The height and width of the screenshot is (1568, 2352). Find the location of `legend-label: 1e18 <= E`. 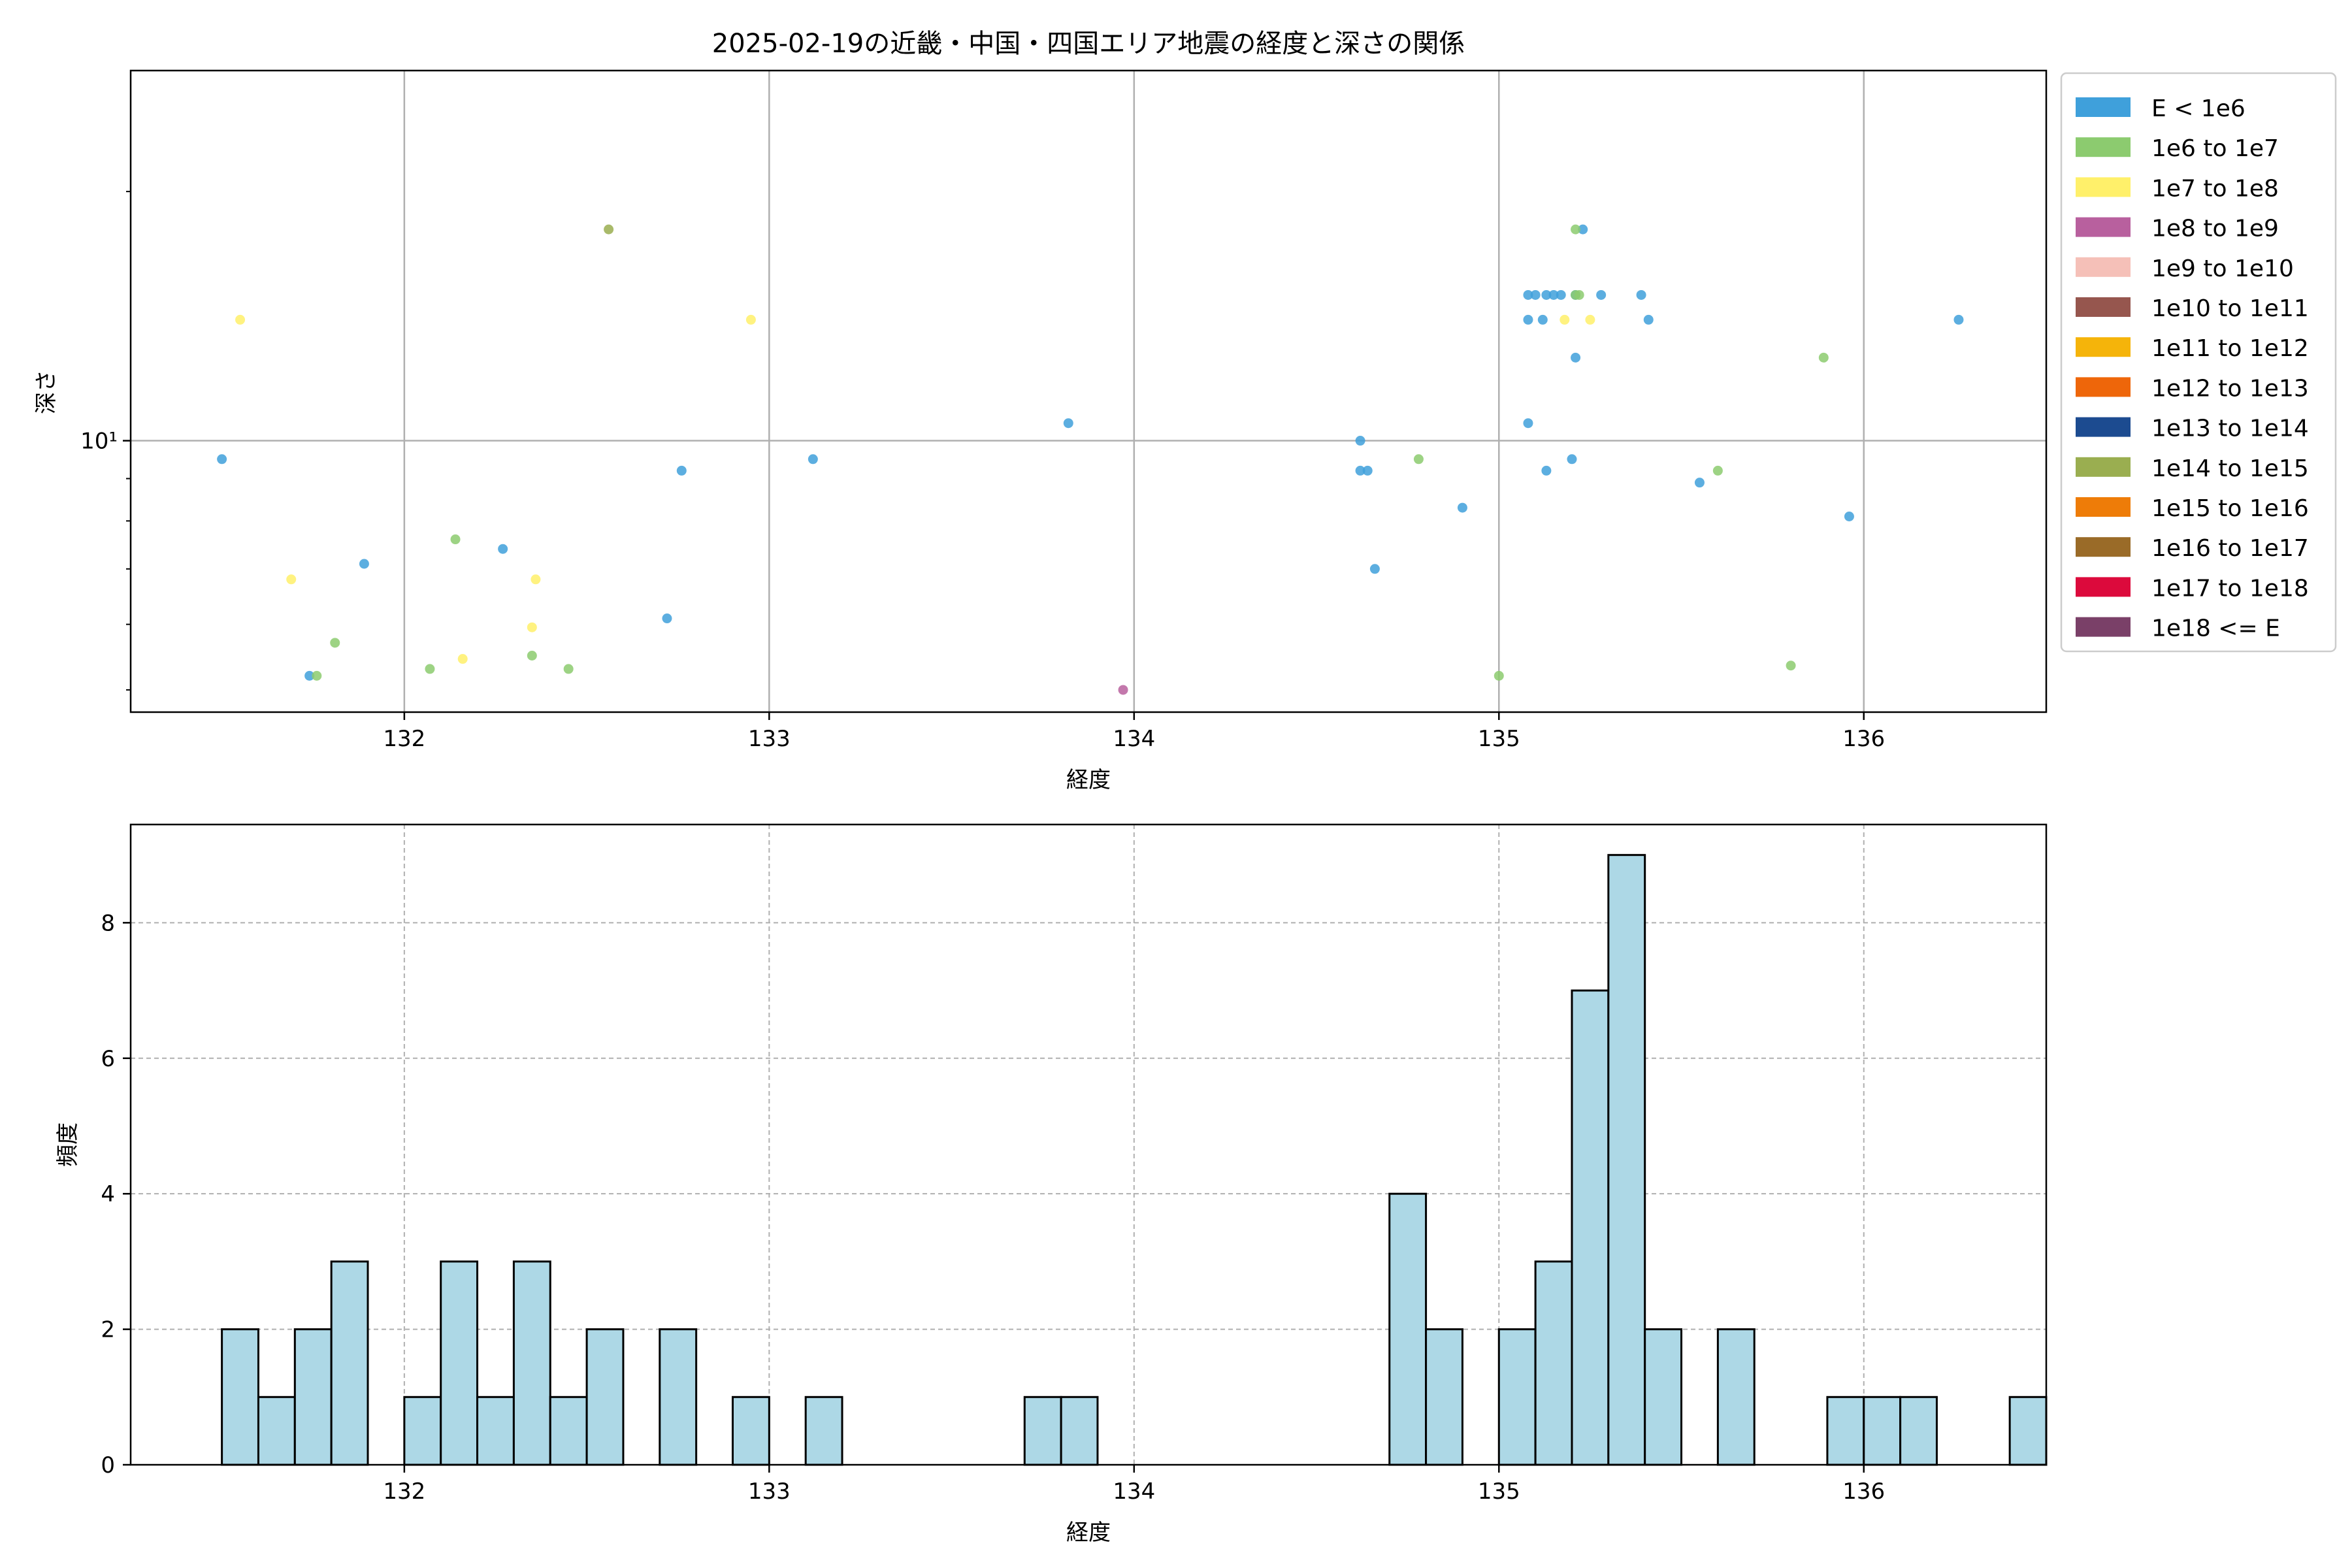

legend-label: 1e18 <= E is located at coordinates (2215, 628).